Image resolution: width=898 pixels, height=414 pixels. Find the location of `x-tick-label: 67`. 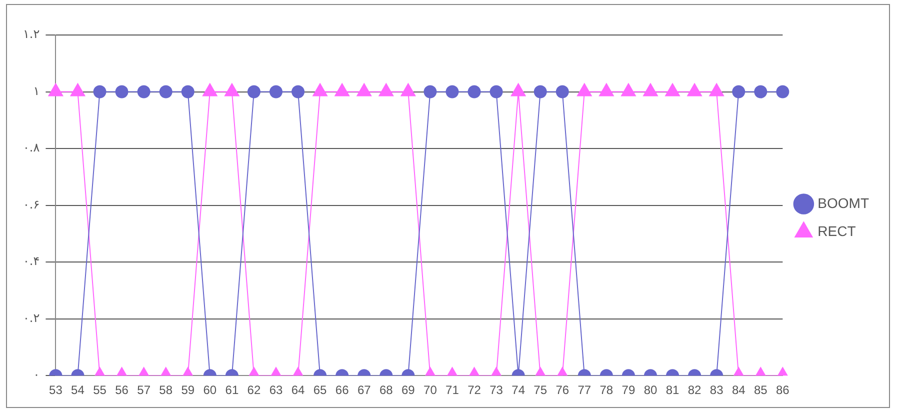

x-tick-label: 67 is located at coordinates (364, 390).